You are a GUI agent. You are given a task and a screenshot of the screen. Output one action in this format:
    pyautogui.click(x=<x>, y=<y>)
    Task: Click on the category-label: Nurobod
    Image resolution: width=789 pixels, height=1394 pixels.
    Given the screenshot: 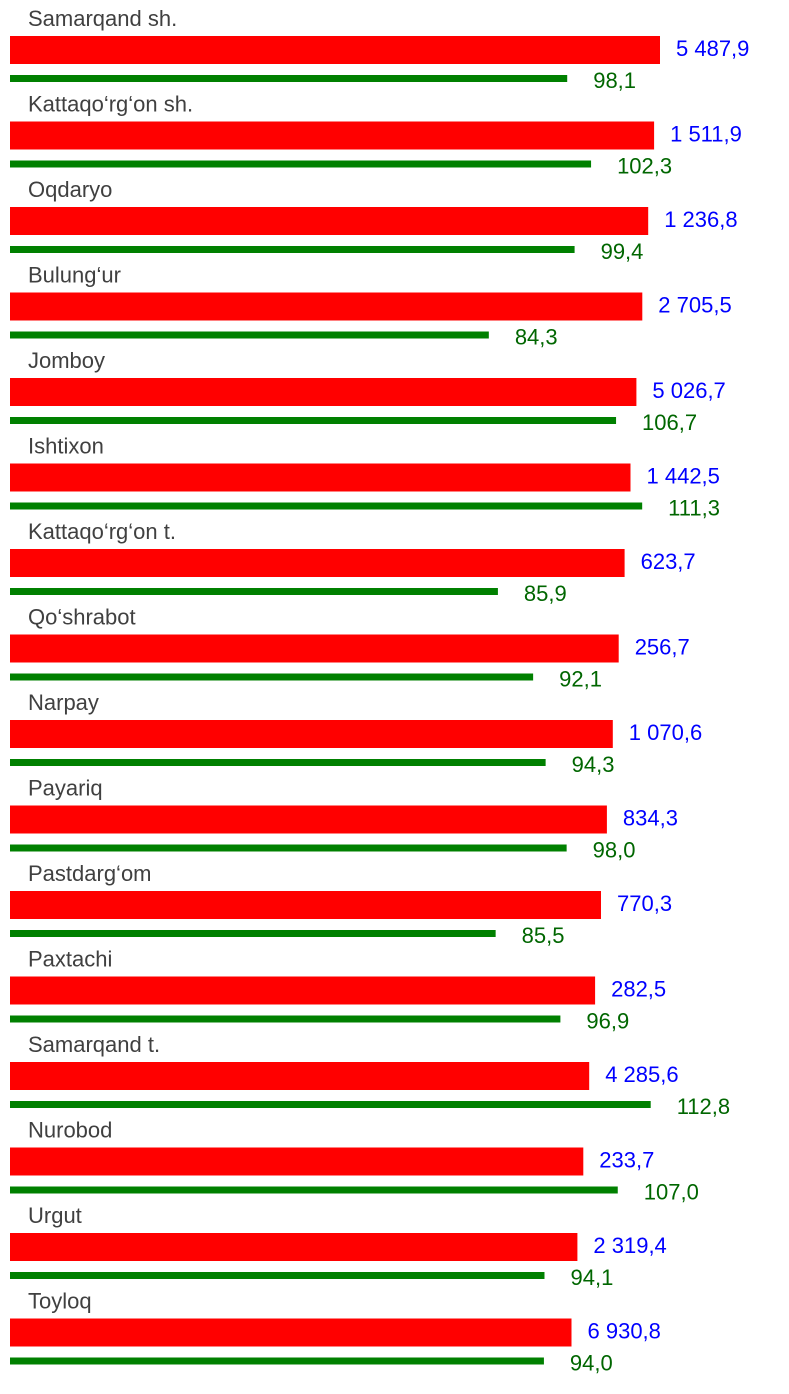 What is the action you would take?
    pyautogui.click(x=70, y=1129)
    